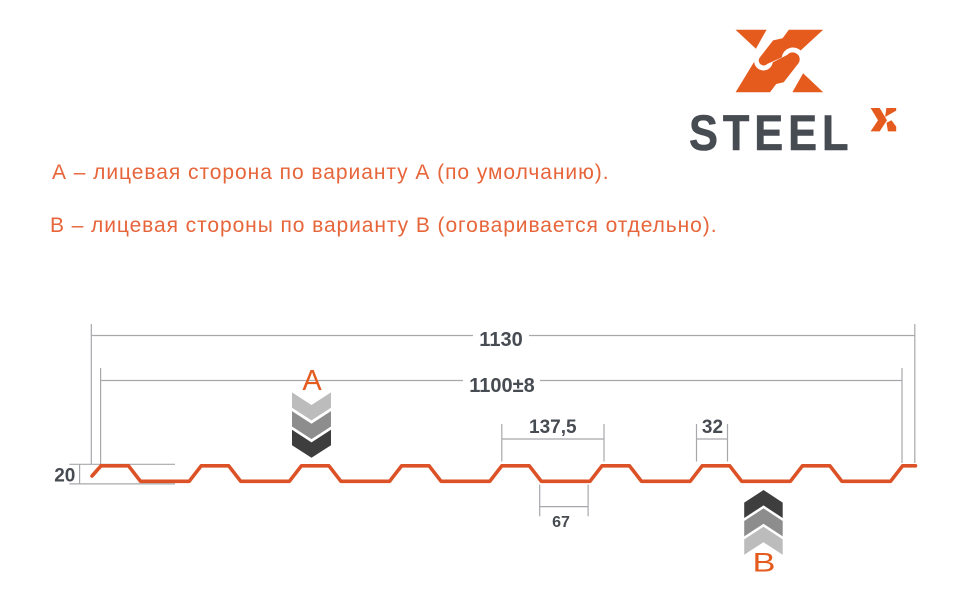  Describe the element at coordinates (502, 386) in the screenshot. I see `svg-text: 1100±8` at that location.